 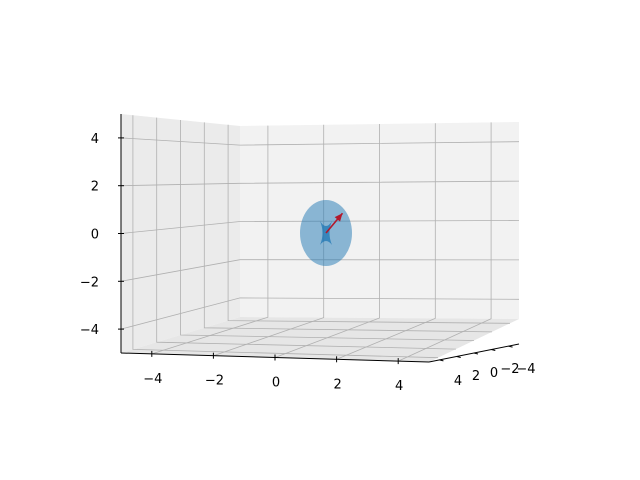 What do you see at coordinates (334, 223) in the screenshot?
I see `vector-arrow` at bounding box center [334, 223].